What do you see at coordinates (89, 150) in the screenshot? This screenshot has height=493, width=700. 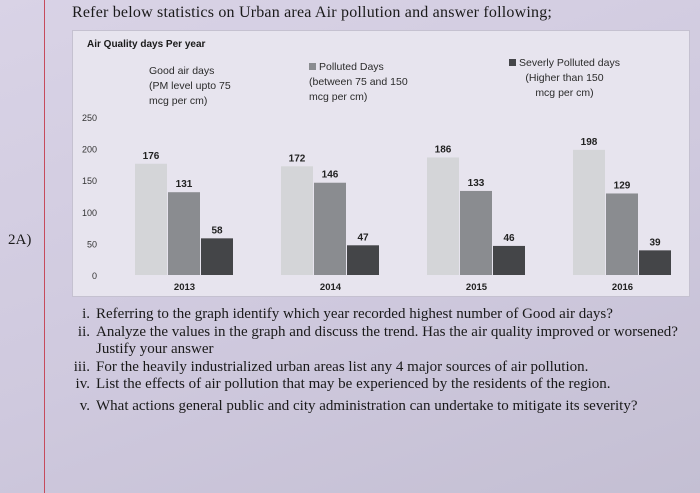 I see `y-tick-label: 200` at bounding box center [89, 150].